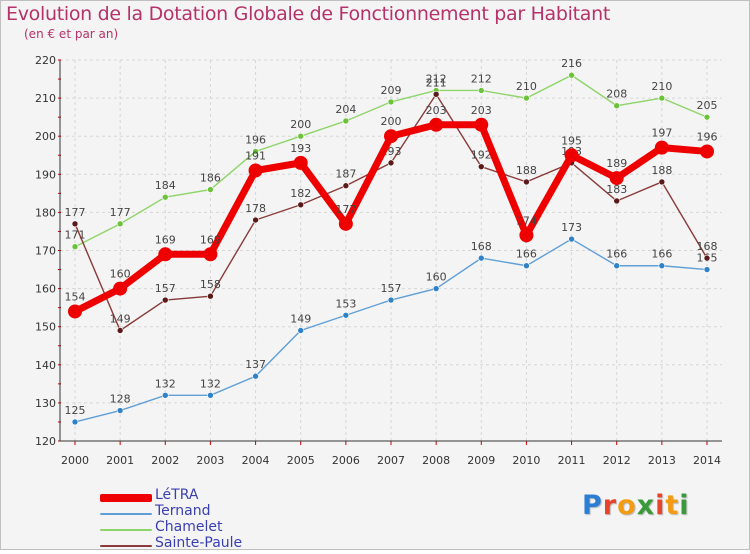 This screenshot has height=554, width=750. I want to click on data-label: 171, so click(75, 235).